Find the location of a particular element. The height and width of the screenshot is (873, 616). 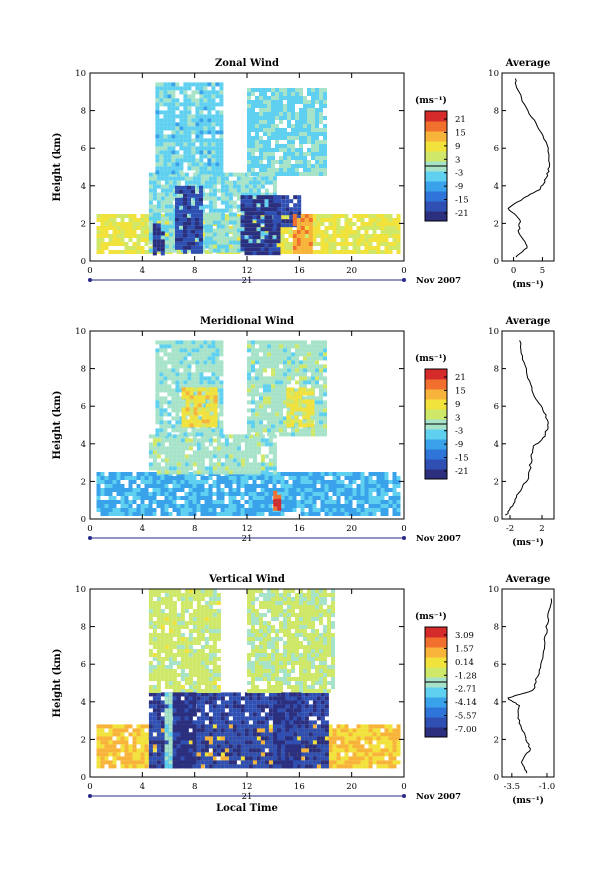

avg-y-tick-label: 6 is located at coordinates (496, 665).